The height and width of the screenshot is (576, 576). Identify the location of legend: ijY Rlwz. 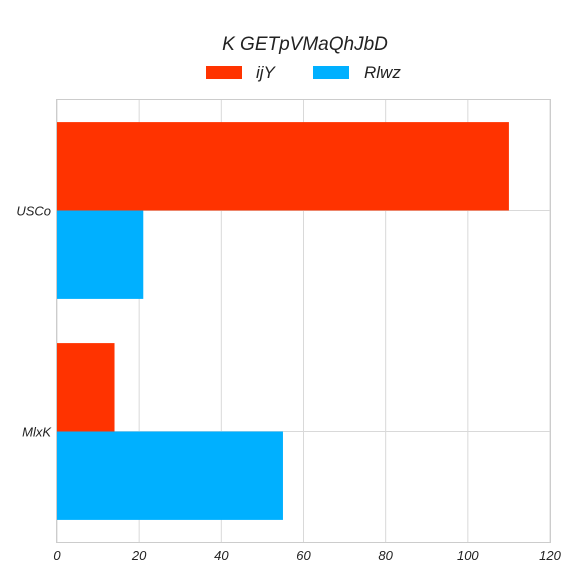
(303, 72).